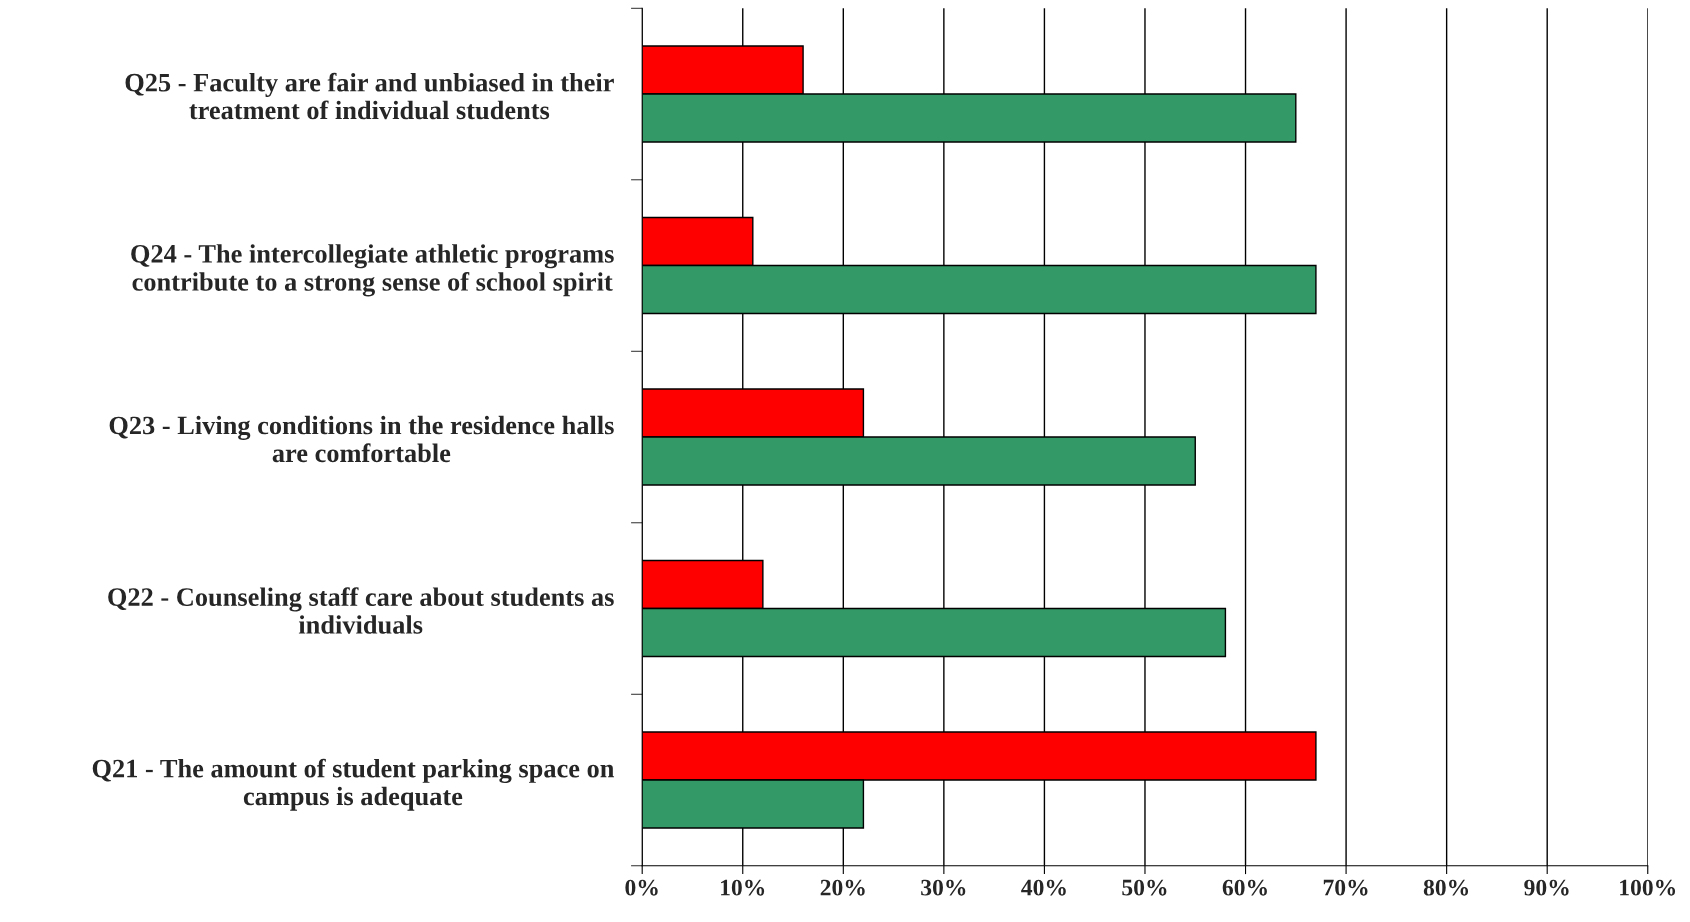 This screenshot has height=922, width=1690. Describe the element at coordinates (641, 887) in the screenshot. I see `x-tick-label: 0%` at that location.